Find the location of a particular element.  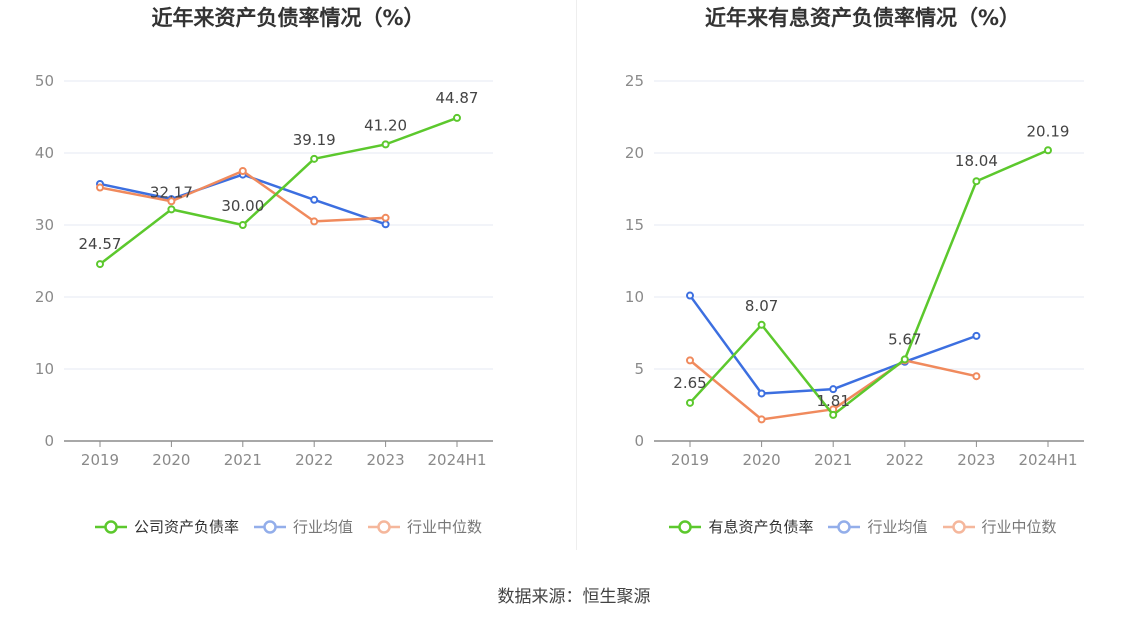

y-tick-label: 25 is located at coordinates (634, 81).